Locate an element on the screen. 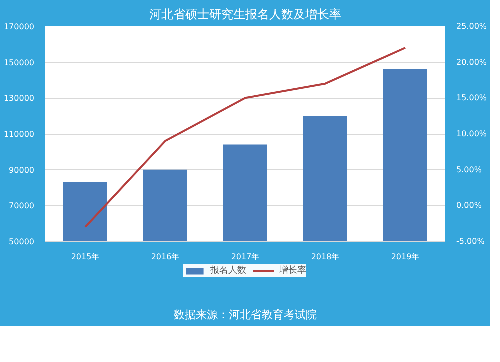 Image resolution: width=500 pixels, height=362 pixels. x-tick-label: 2015年 is located at coordinates (85, 257).